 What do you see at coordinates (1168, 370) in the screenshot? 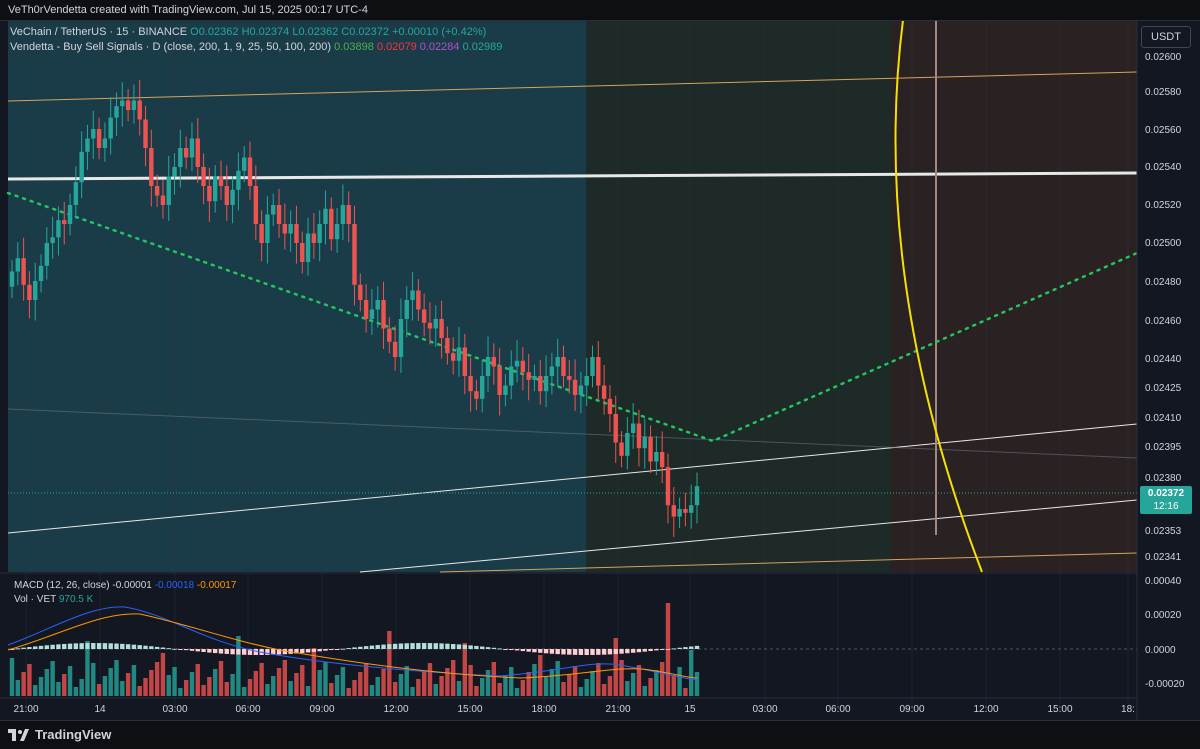
I see `price-axis-bg` at bounding box center [1168, 370].